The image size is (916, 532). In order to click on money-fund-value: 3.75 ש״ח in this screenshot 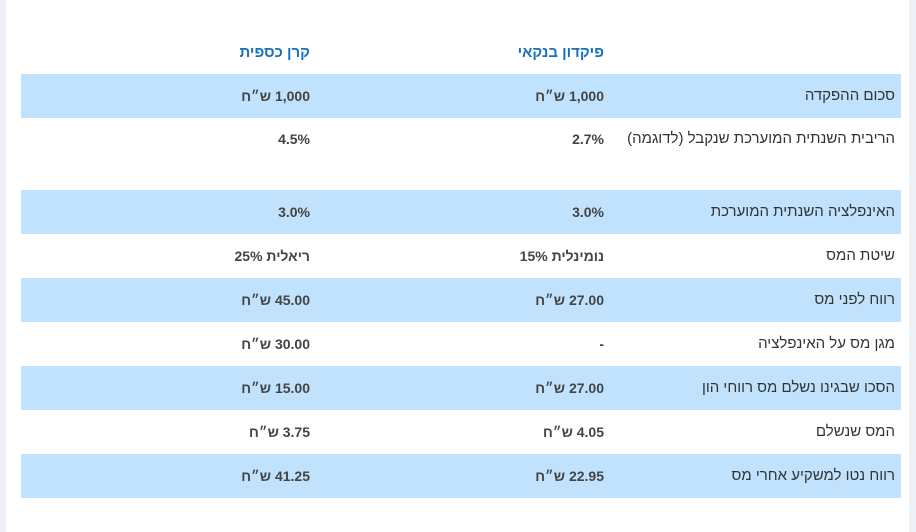, I will do `click(279, 432)`.